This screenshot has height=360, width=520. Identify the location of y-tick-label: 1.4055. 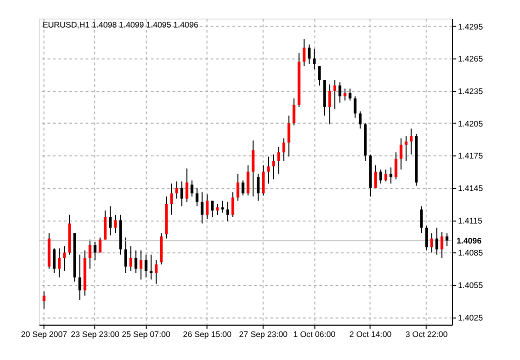
(471, 285).